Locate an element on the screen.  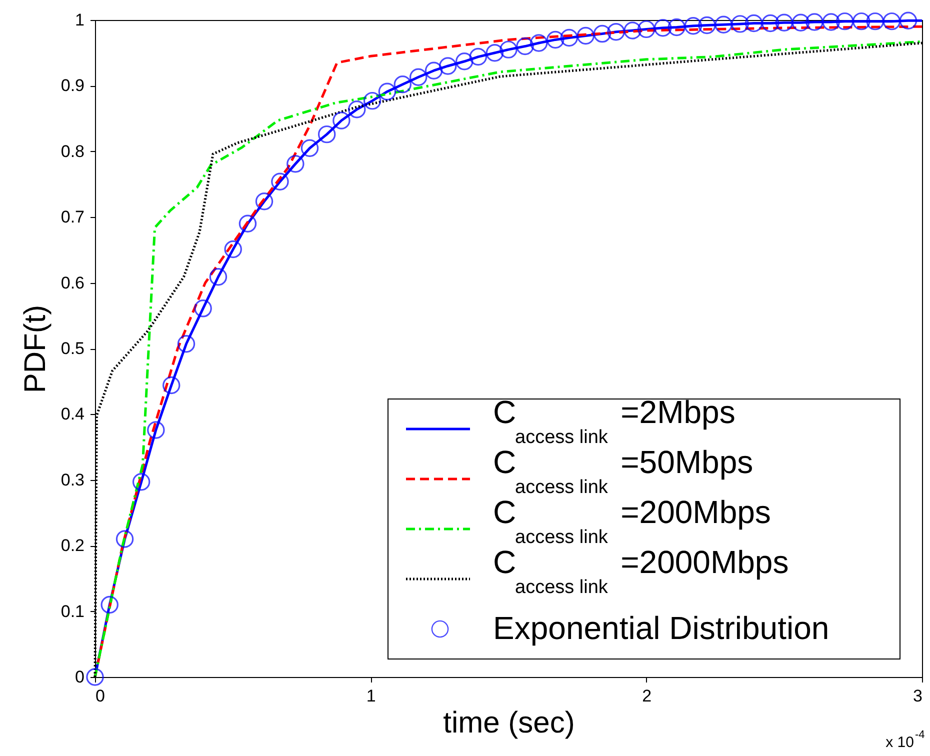
x-tick-label: 3 is located at coordinates (917, 696).